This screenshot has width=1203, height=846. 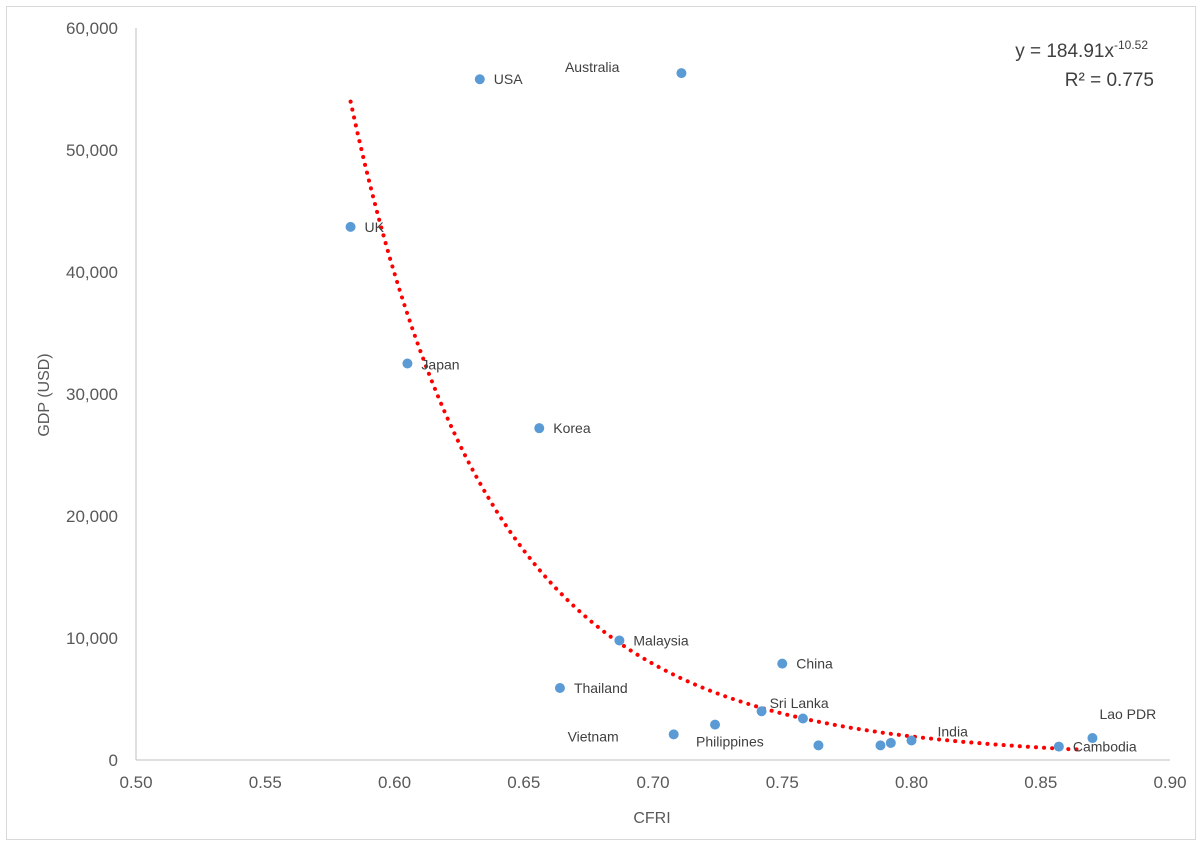 What do you see at coordinates (953, 731) in the screenshot?
I see `point-label: India` at bounding box center [953, 731].